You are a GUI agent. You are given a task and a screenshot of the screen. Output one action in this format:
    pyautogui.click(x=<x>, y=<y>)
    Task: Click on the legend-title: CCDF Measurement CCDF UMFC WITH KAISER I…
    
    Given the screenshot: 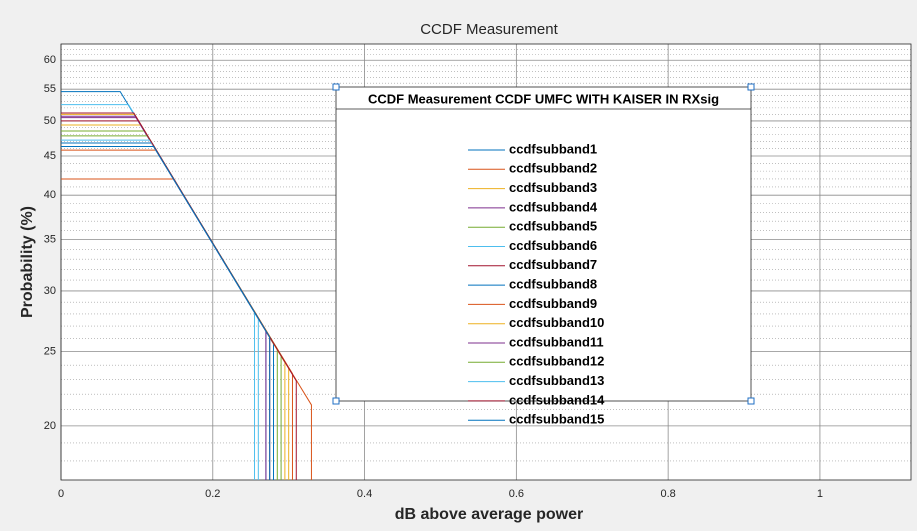 What is the action you would take?
    pyautogui.click(x=543, y=98)
    